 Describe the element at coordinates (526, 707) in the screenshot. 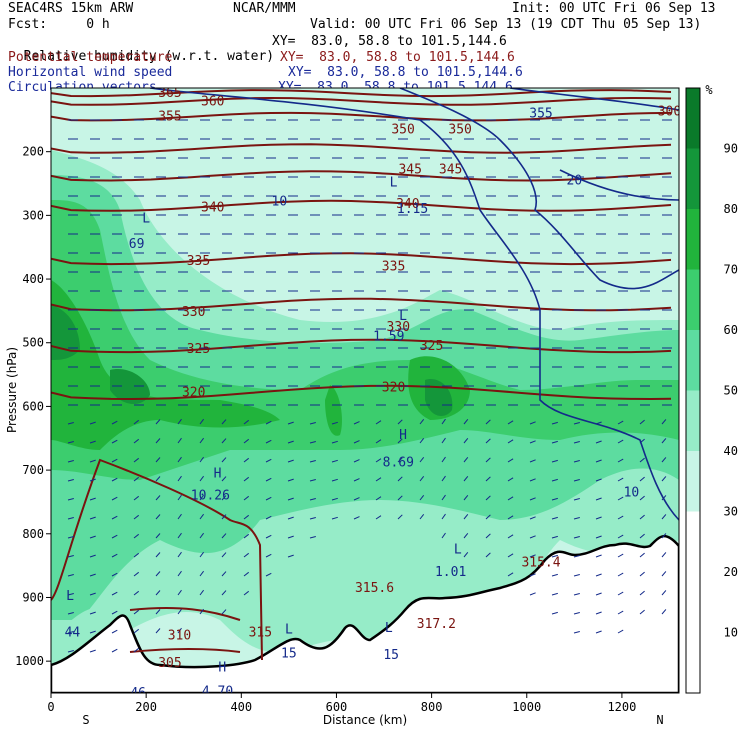

I see `x-tick-label: 1000` at that location.